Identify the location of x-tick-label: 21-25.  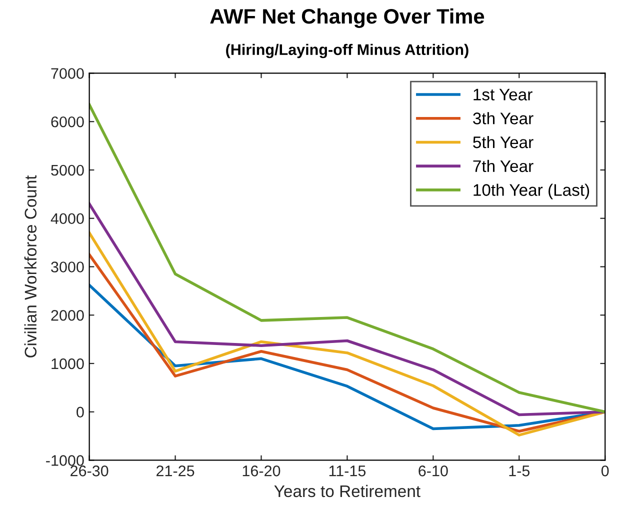
(175, 471).